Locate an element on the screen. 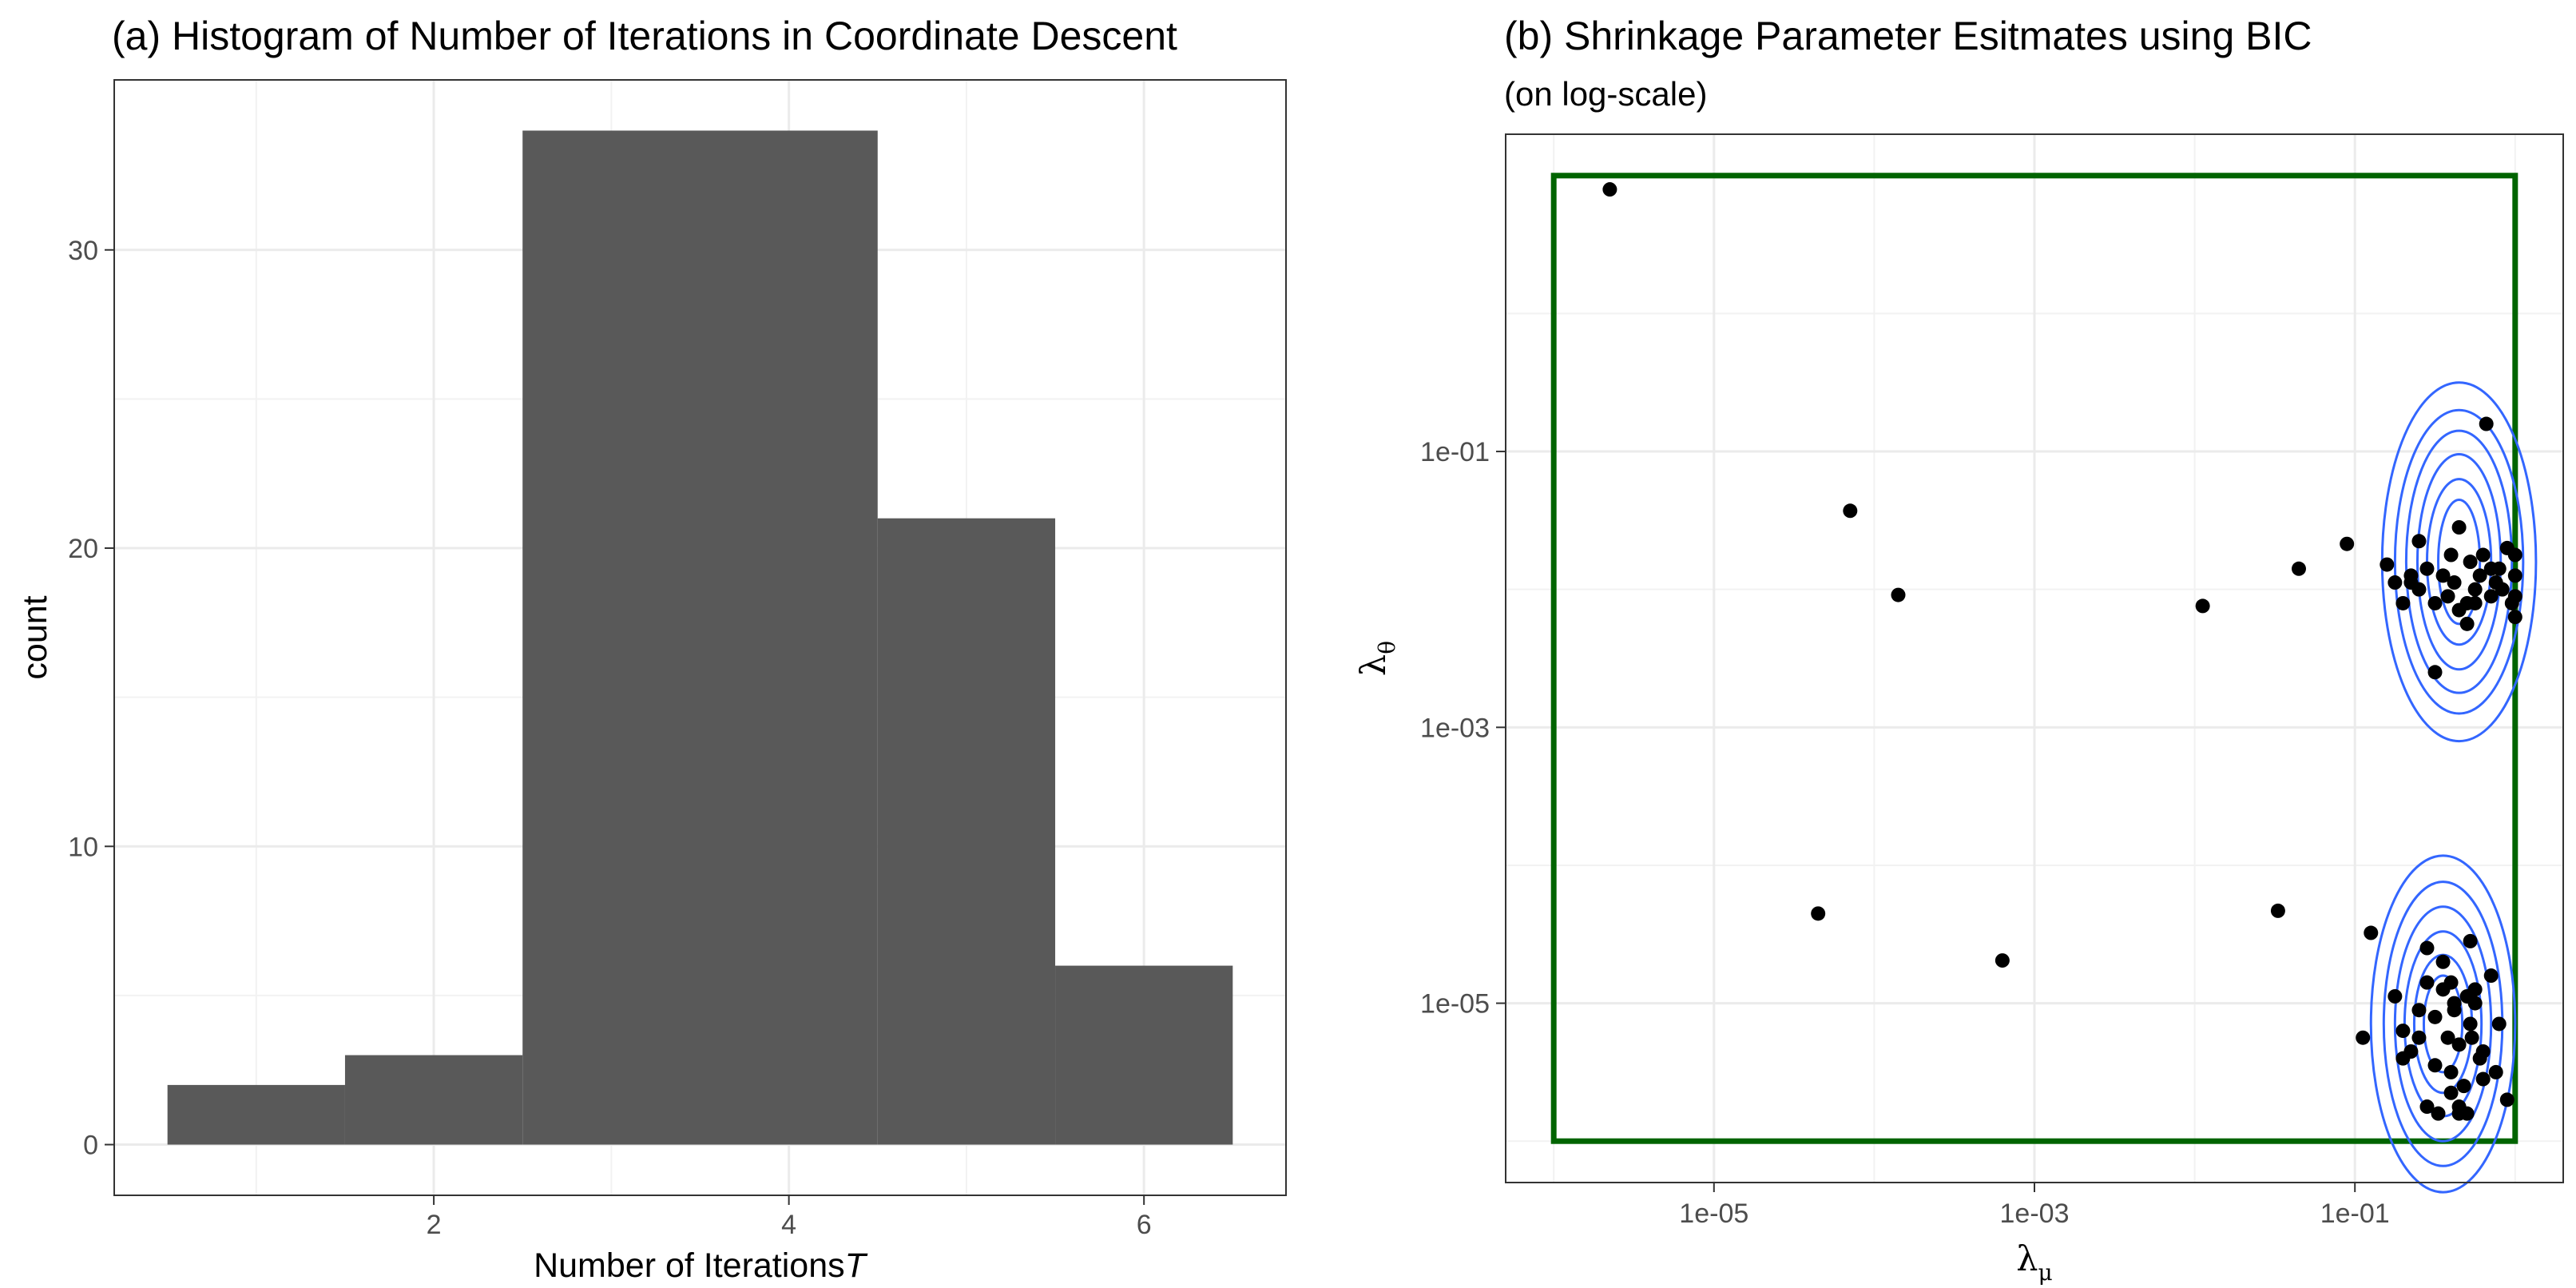 The image size is (2576, 1288). histogram-y-axis-title: count is located at coordinates (35, 637).